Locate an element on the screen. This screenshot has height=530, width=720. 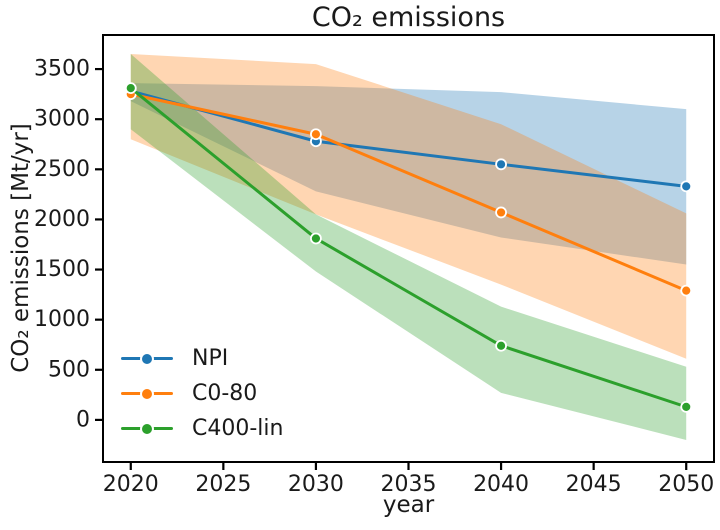
y-tick-label: 2500 is located at coordinates (62, 169).